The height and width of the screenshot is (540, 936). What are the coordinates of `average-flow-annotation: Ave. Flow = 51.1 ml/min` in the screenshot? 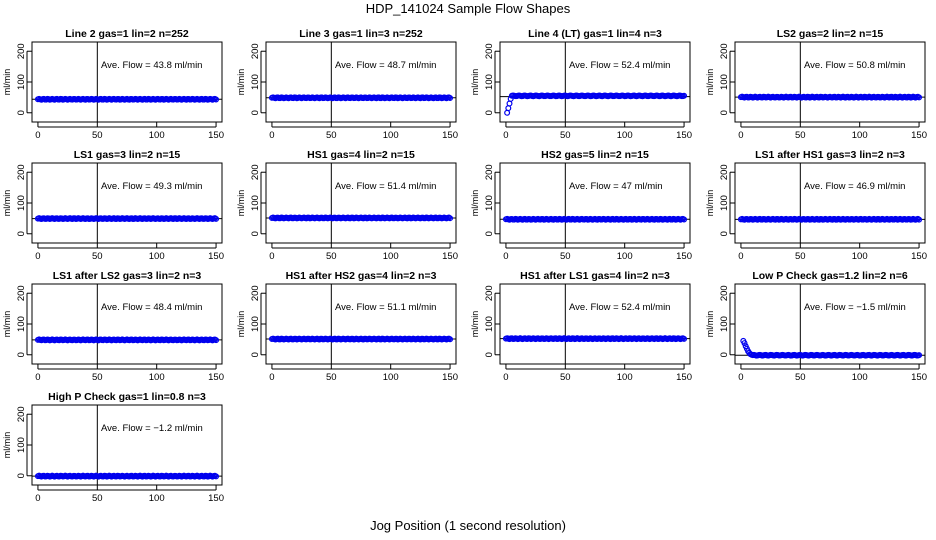 It's located at (385, 307).